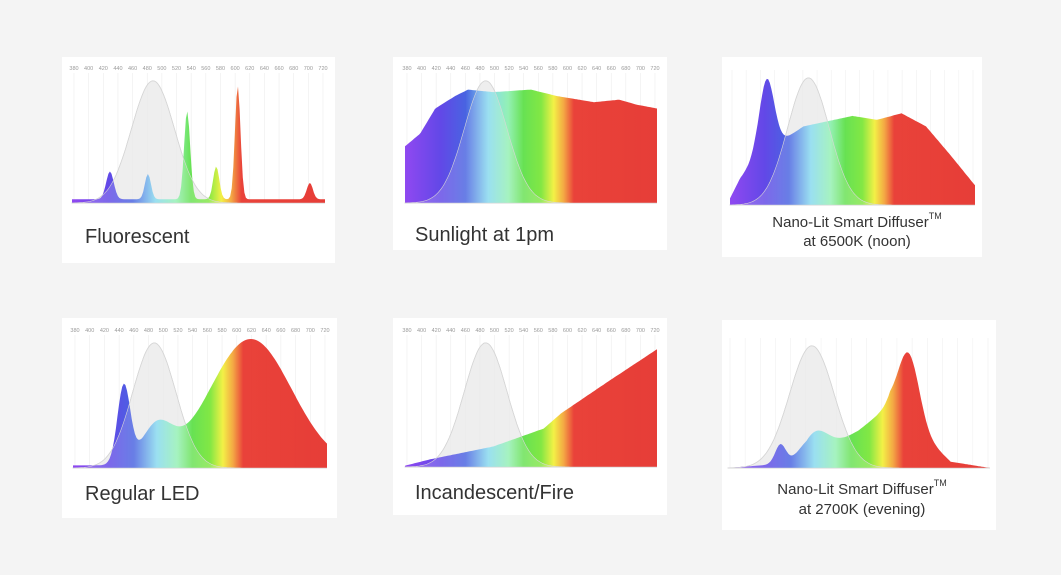  I want to click on caption-text: Incandescent/Fire, so click(494, 493).